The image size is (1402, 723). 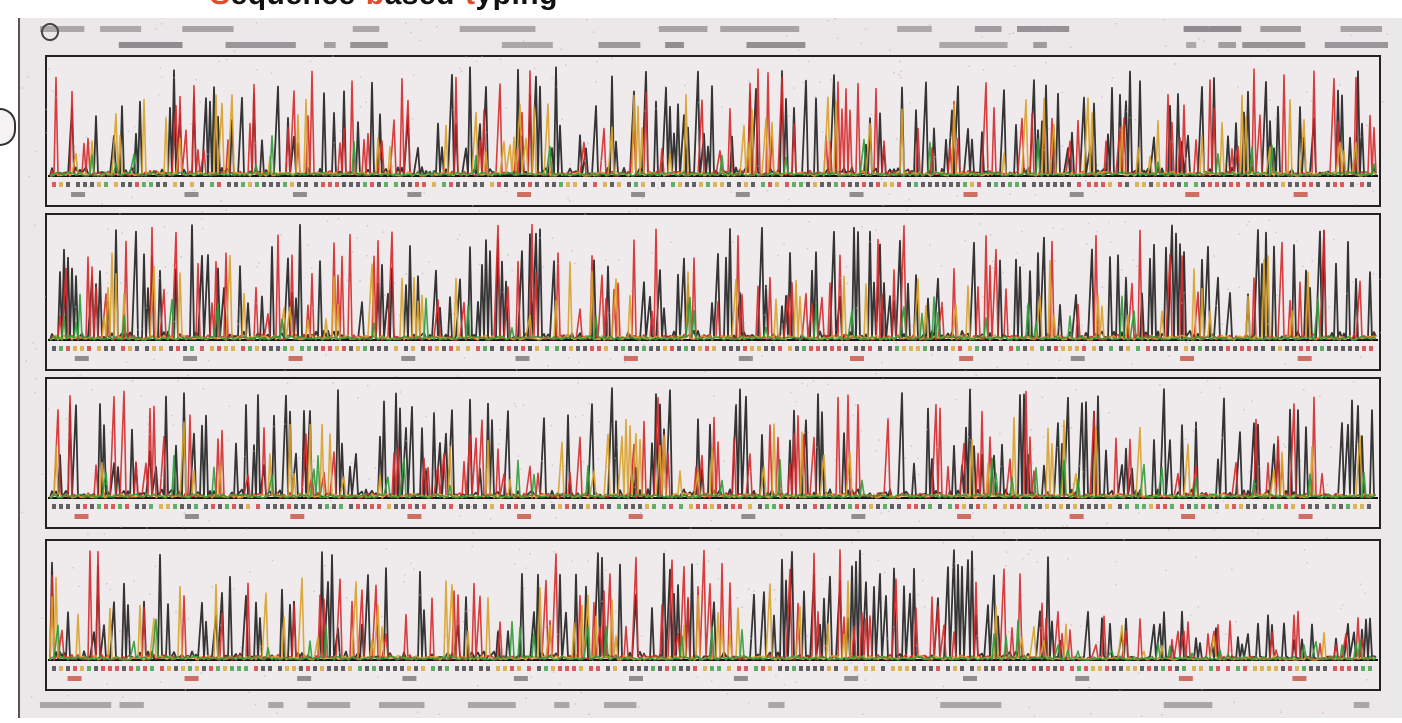 I want to click on position-tick-label, so click(x=1299, y=678).